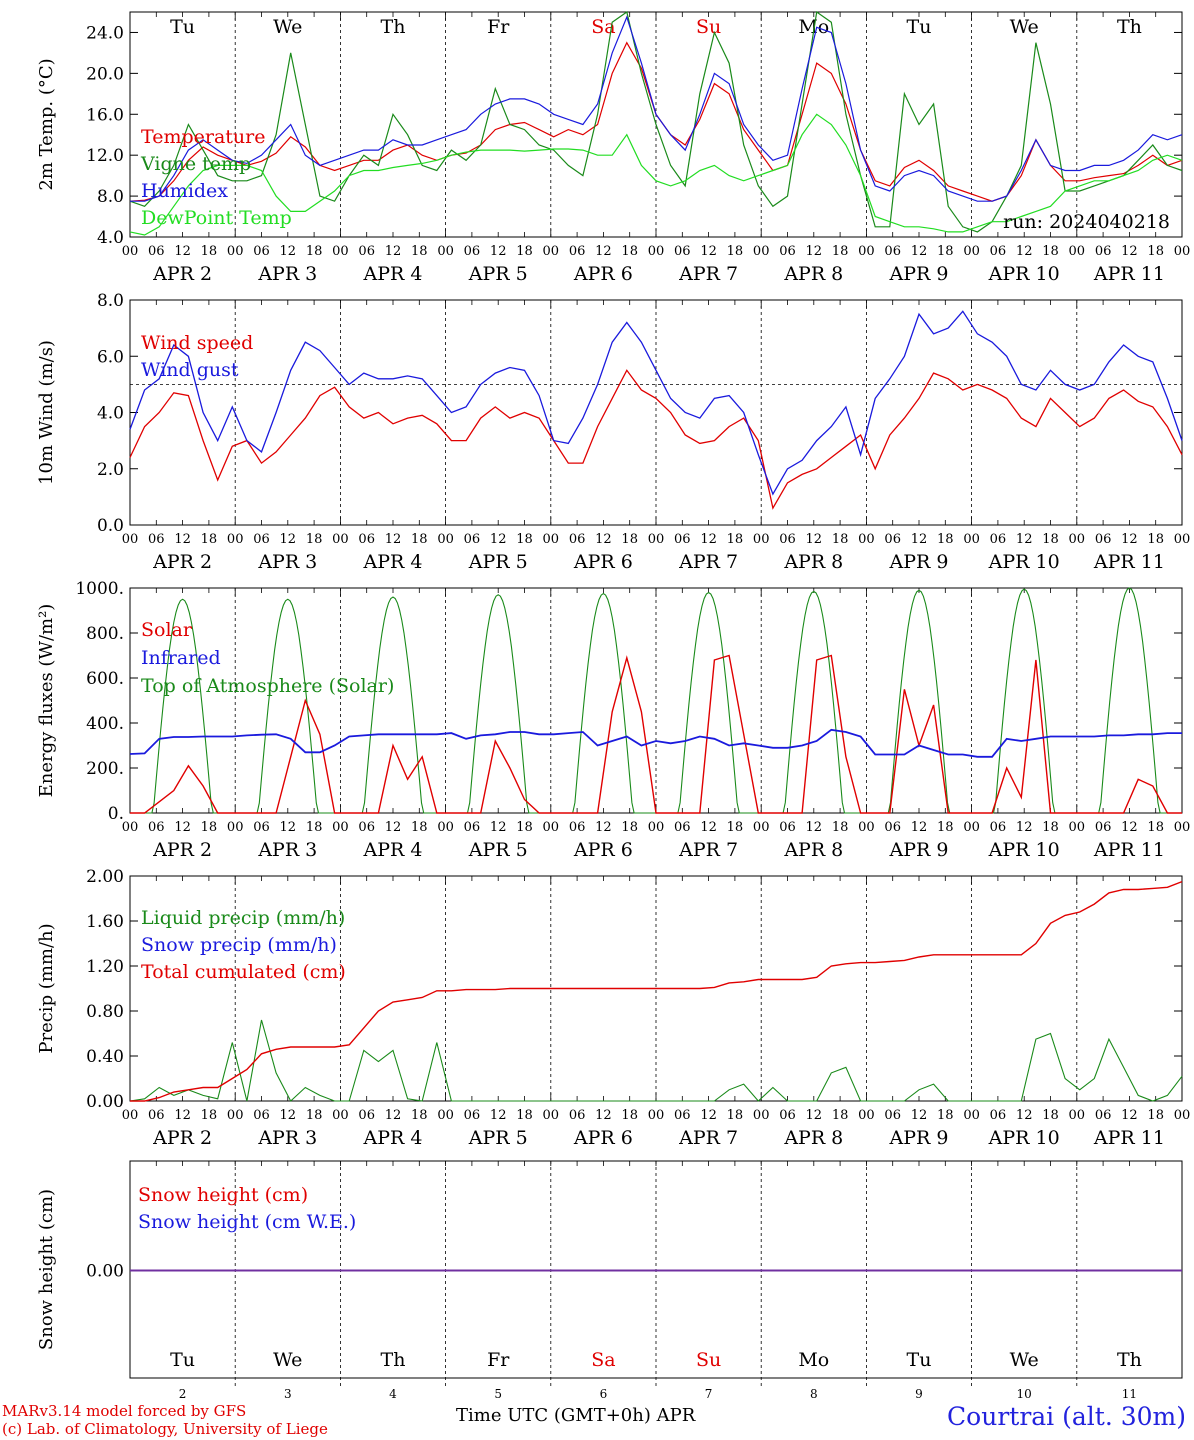  Describe the element at coordinates (181, 658) in the screenshot. I see `legend-entry: Infrared` at that location.